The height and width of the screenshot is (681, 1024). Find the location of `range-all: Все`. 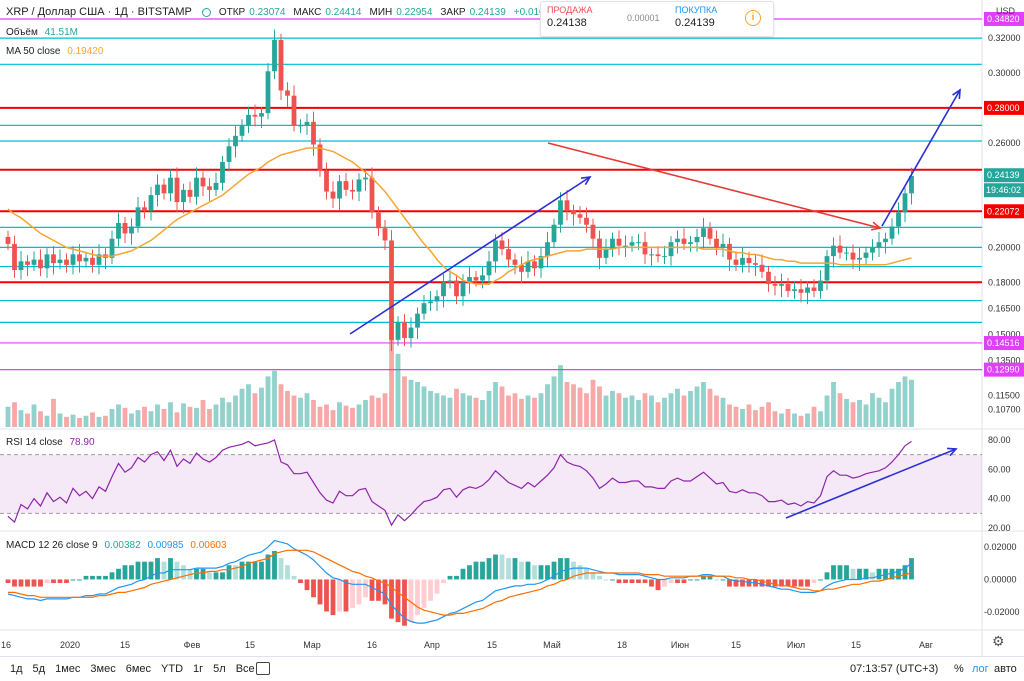

range-all: Все is located at coordinates (245, 669).